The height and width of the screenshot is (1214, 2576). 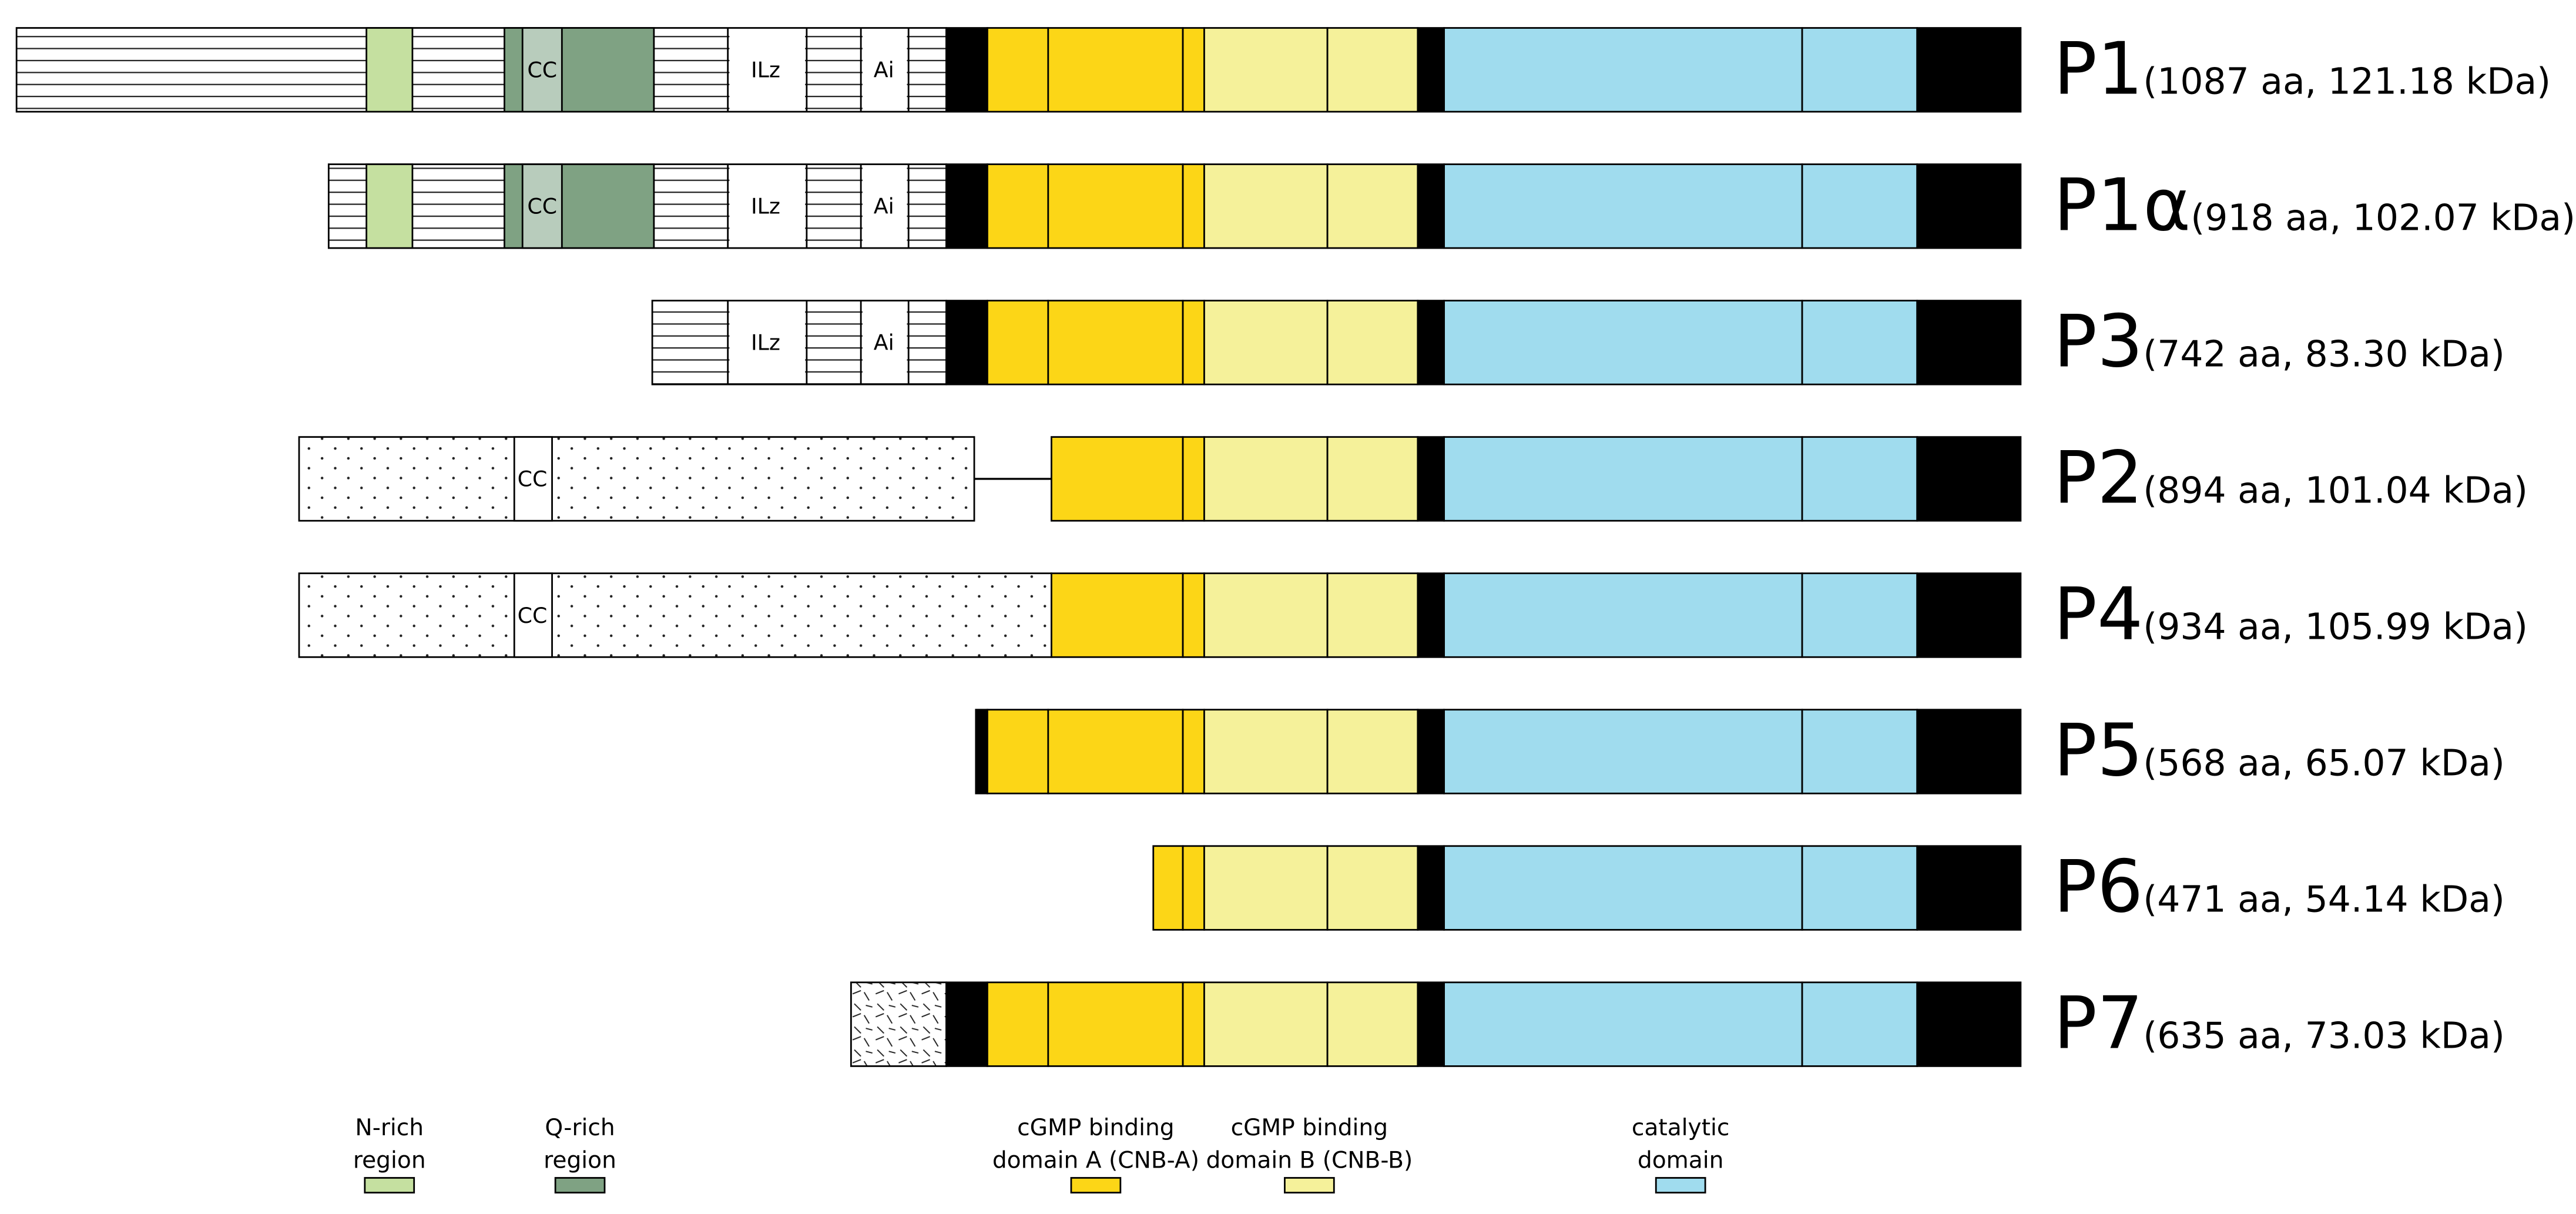 What do you see at coordinates (1681, 1161) in the screenshot?
I see `legend-label: domain` at bounding box center [1681, 1161].